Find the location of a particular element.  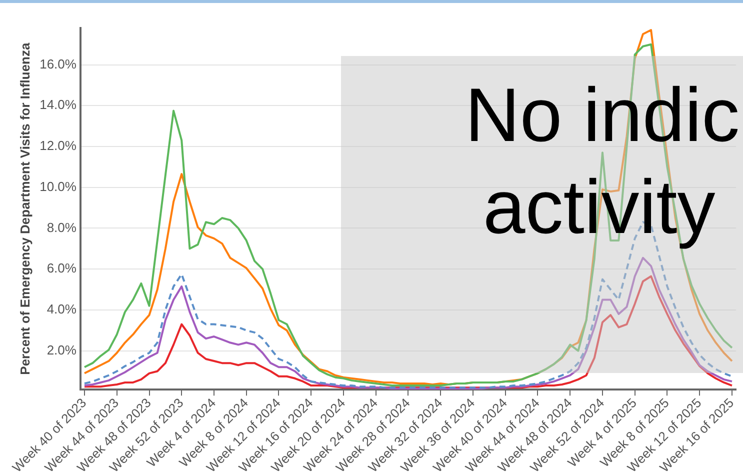

y-tick-label: 14.0% is located at coordinates (58, 104).